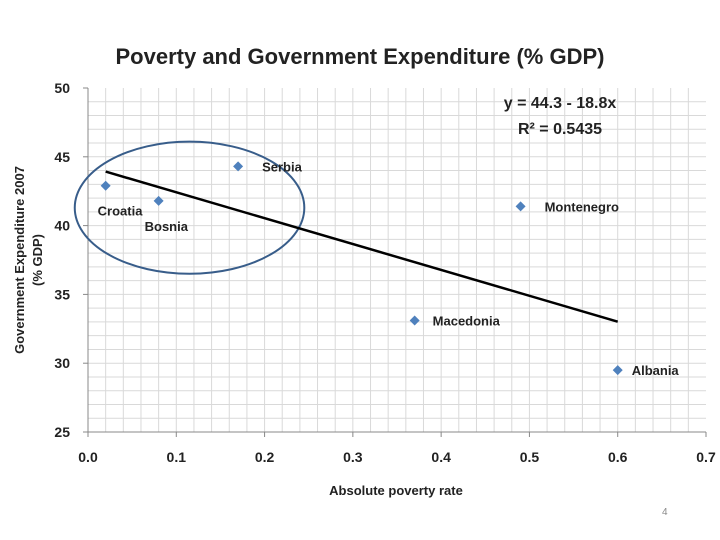  I want to click on data-point-croatia, so click(105, 185).